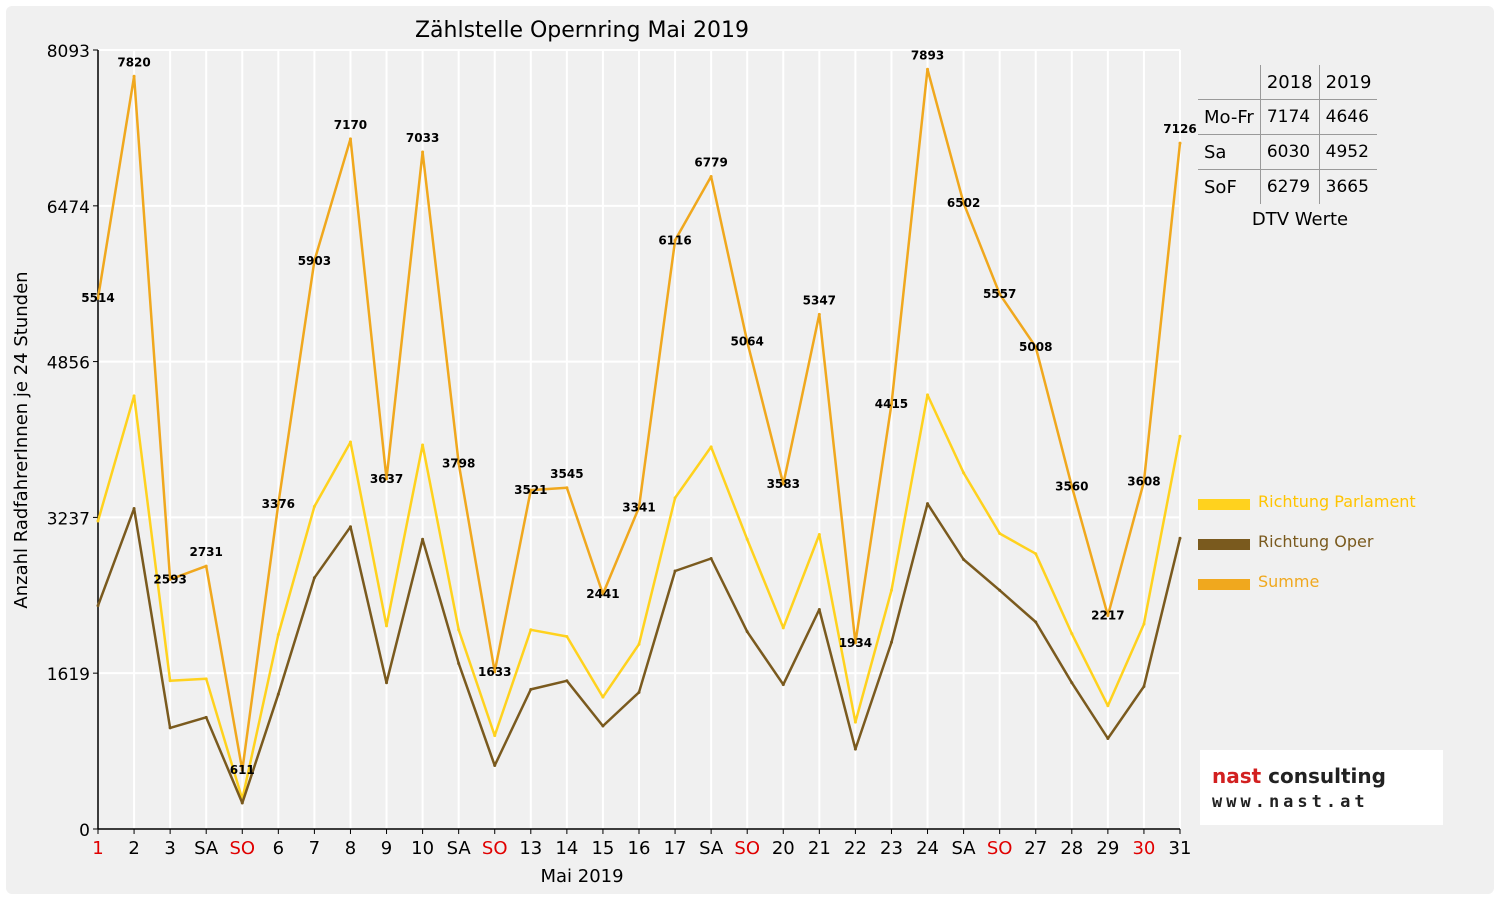  I want to click on legend-label: Richtung Parlament, so click(1337, 501).